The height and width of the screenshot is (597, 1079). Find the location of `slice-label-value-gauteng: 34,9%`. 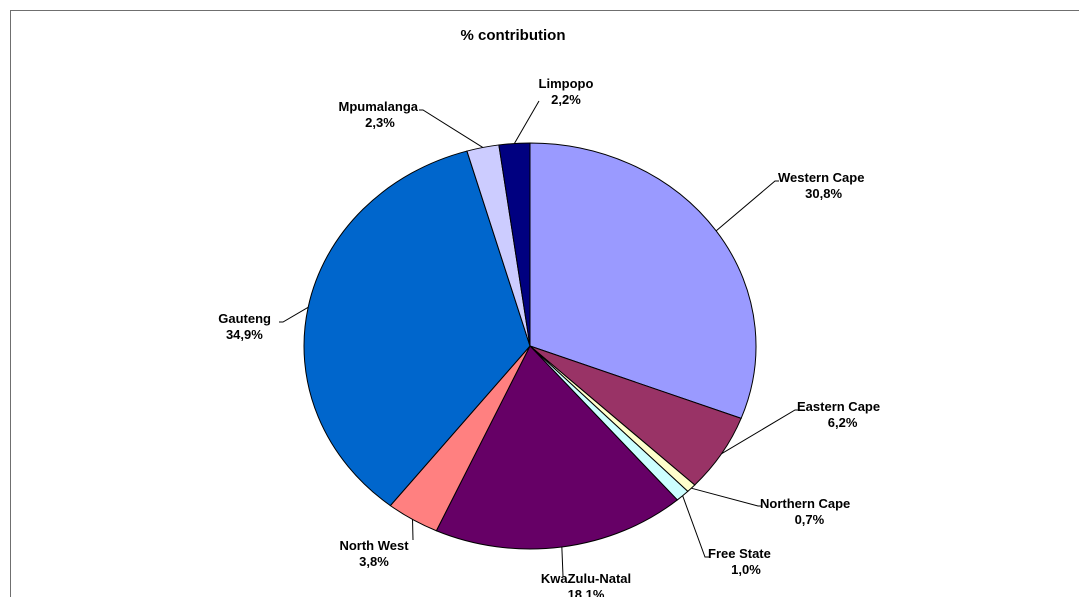

slice-label-value-gauteng: 34,9% is located at coordinates (244, 334).